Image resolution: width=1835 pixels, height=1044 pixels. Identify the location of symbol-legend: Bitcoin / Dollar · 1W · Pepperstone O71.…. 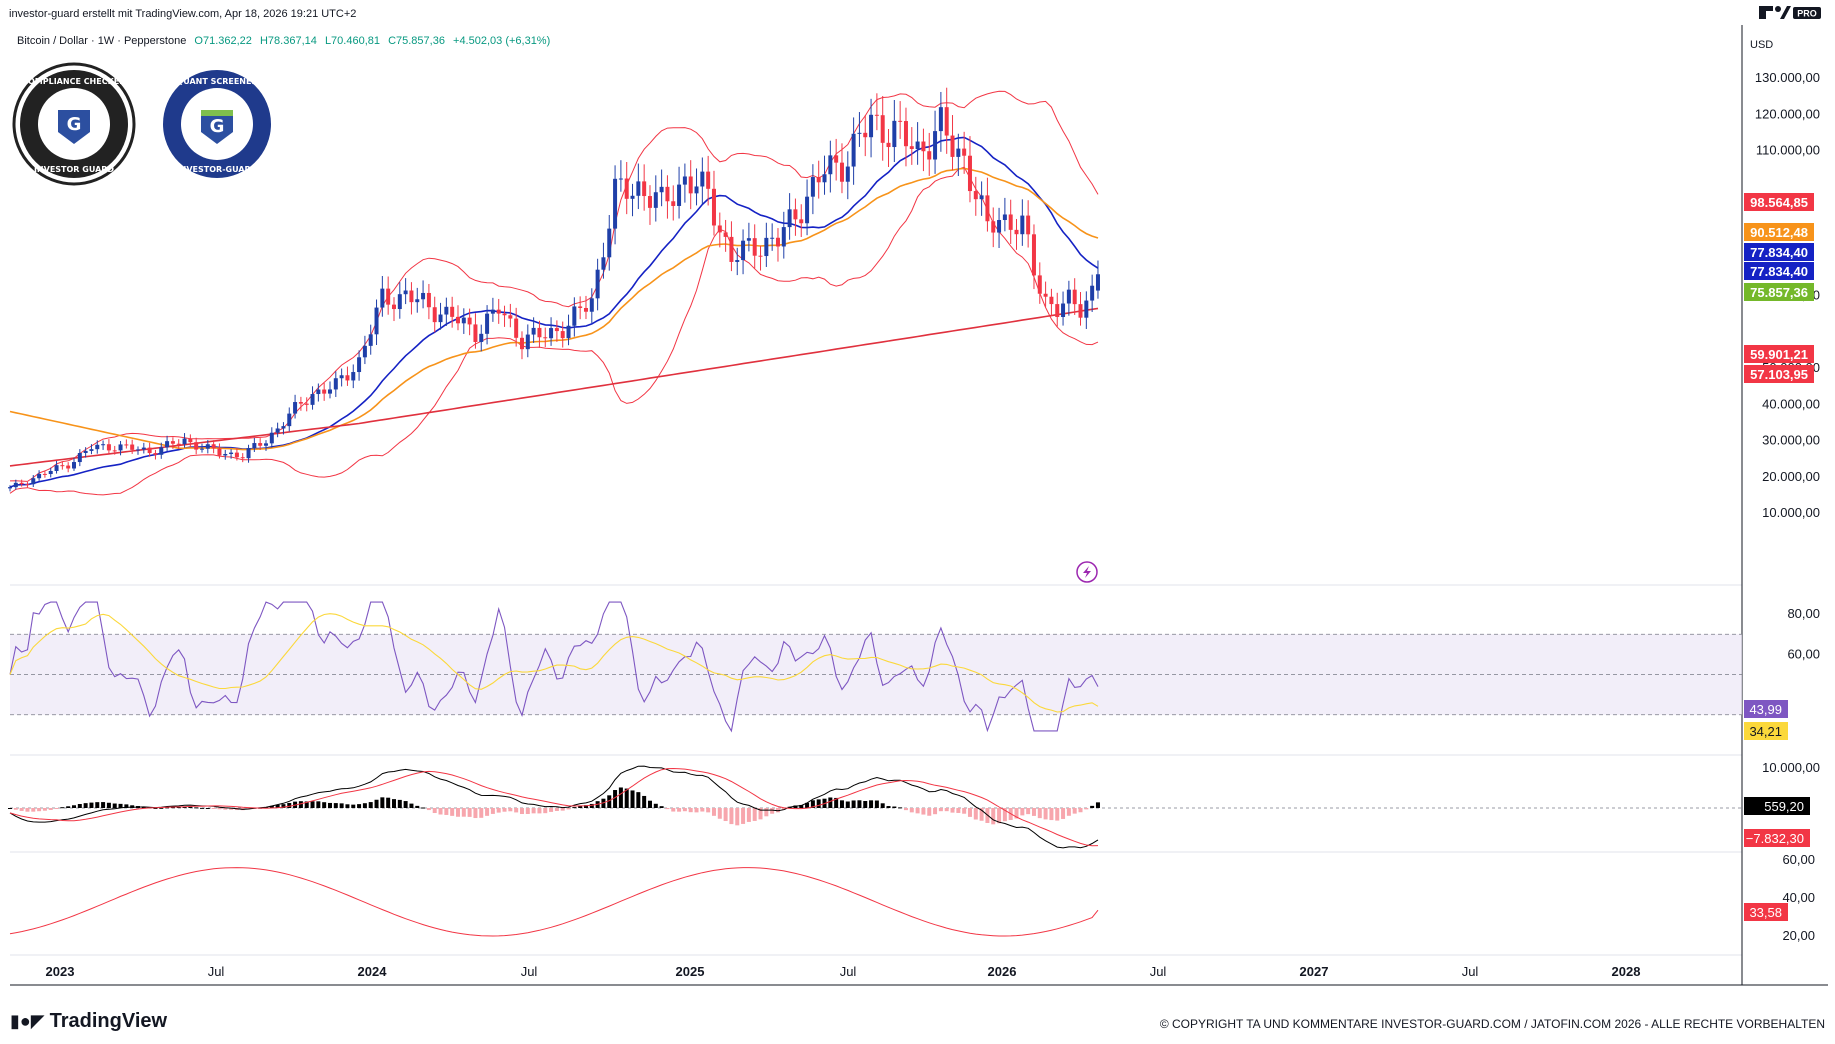
(286, 41).